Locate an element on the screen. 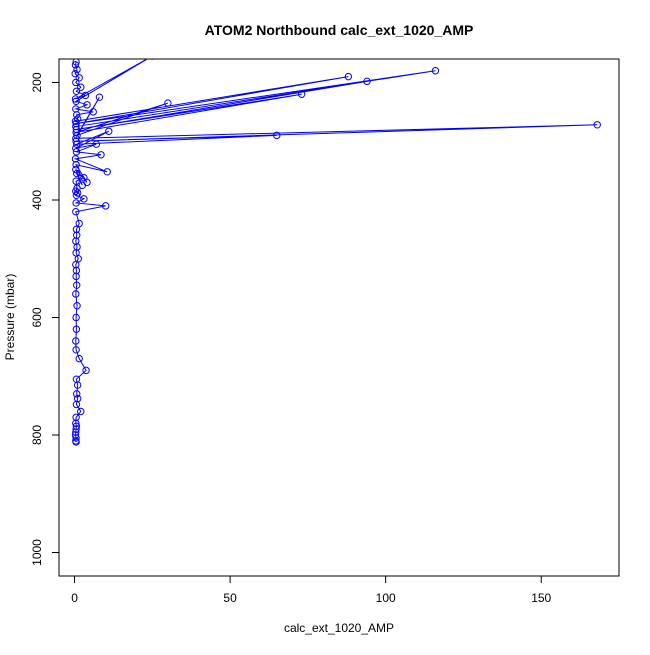  x-tick-label: 0 is located at coordinates (74, 598).